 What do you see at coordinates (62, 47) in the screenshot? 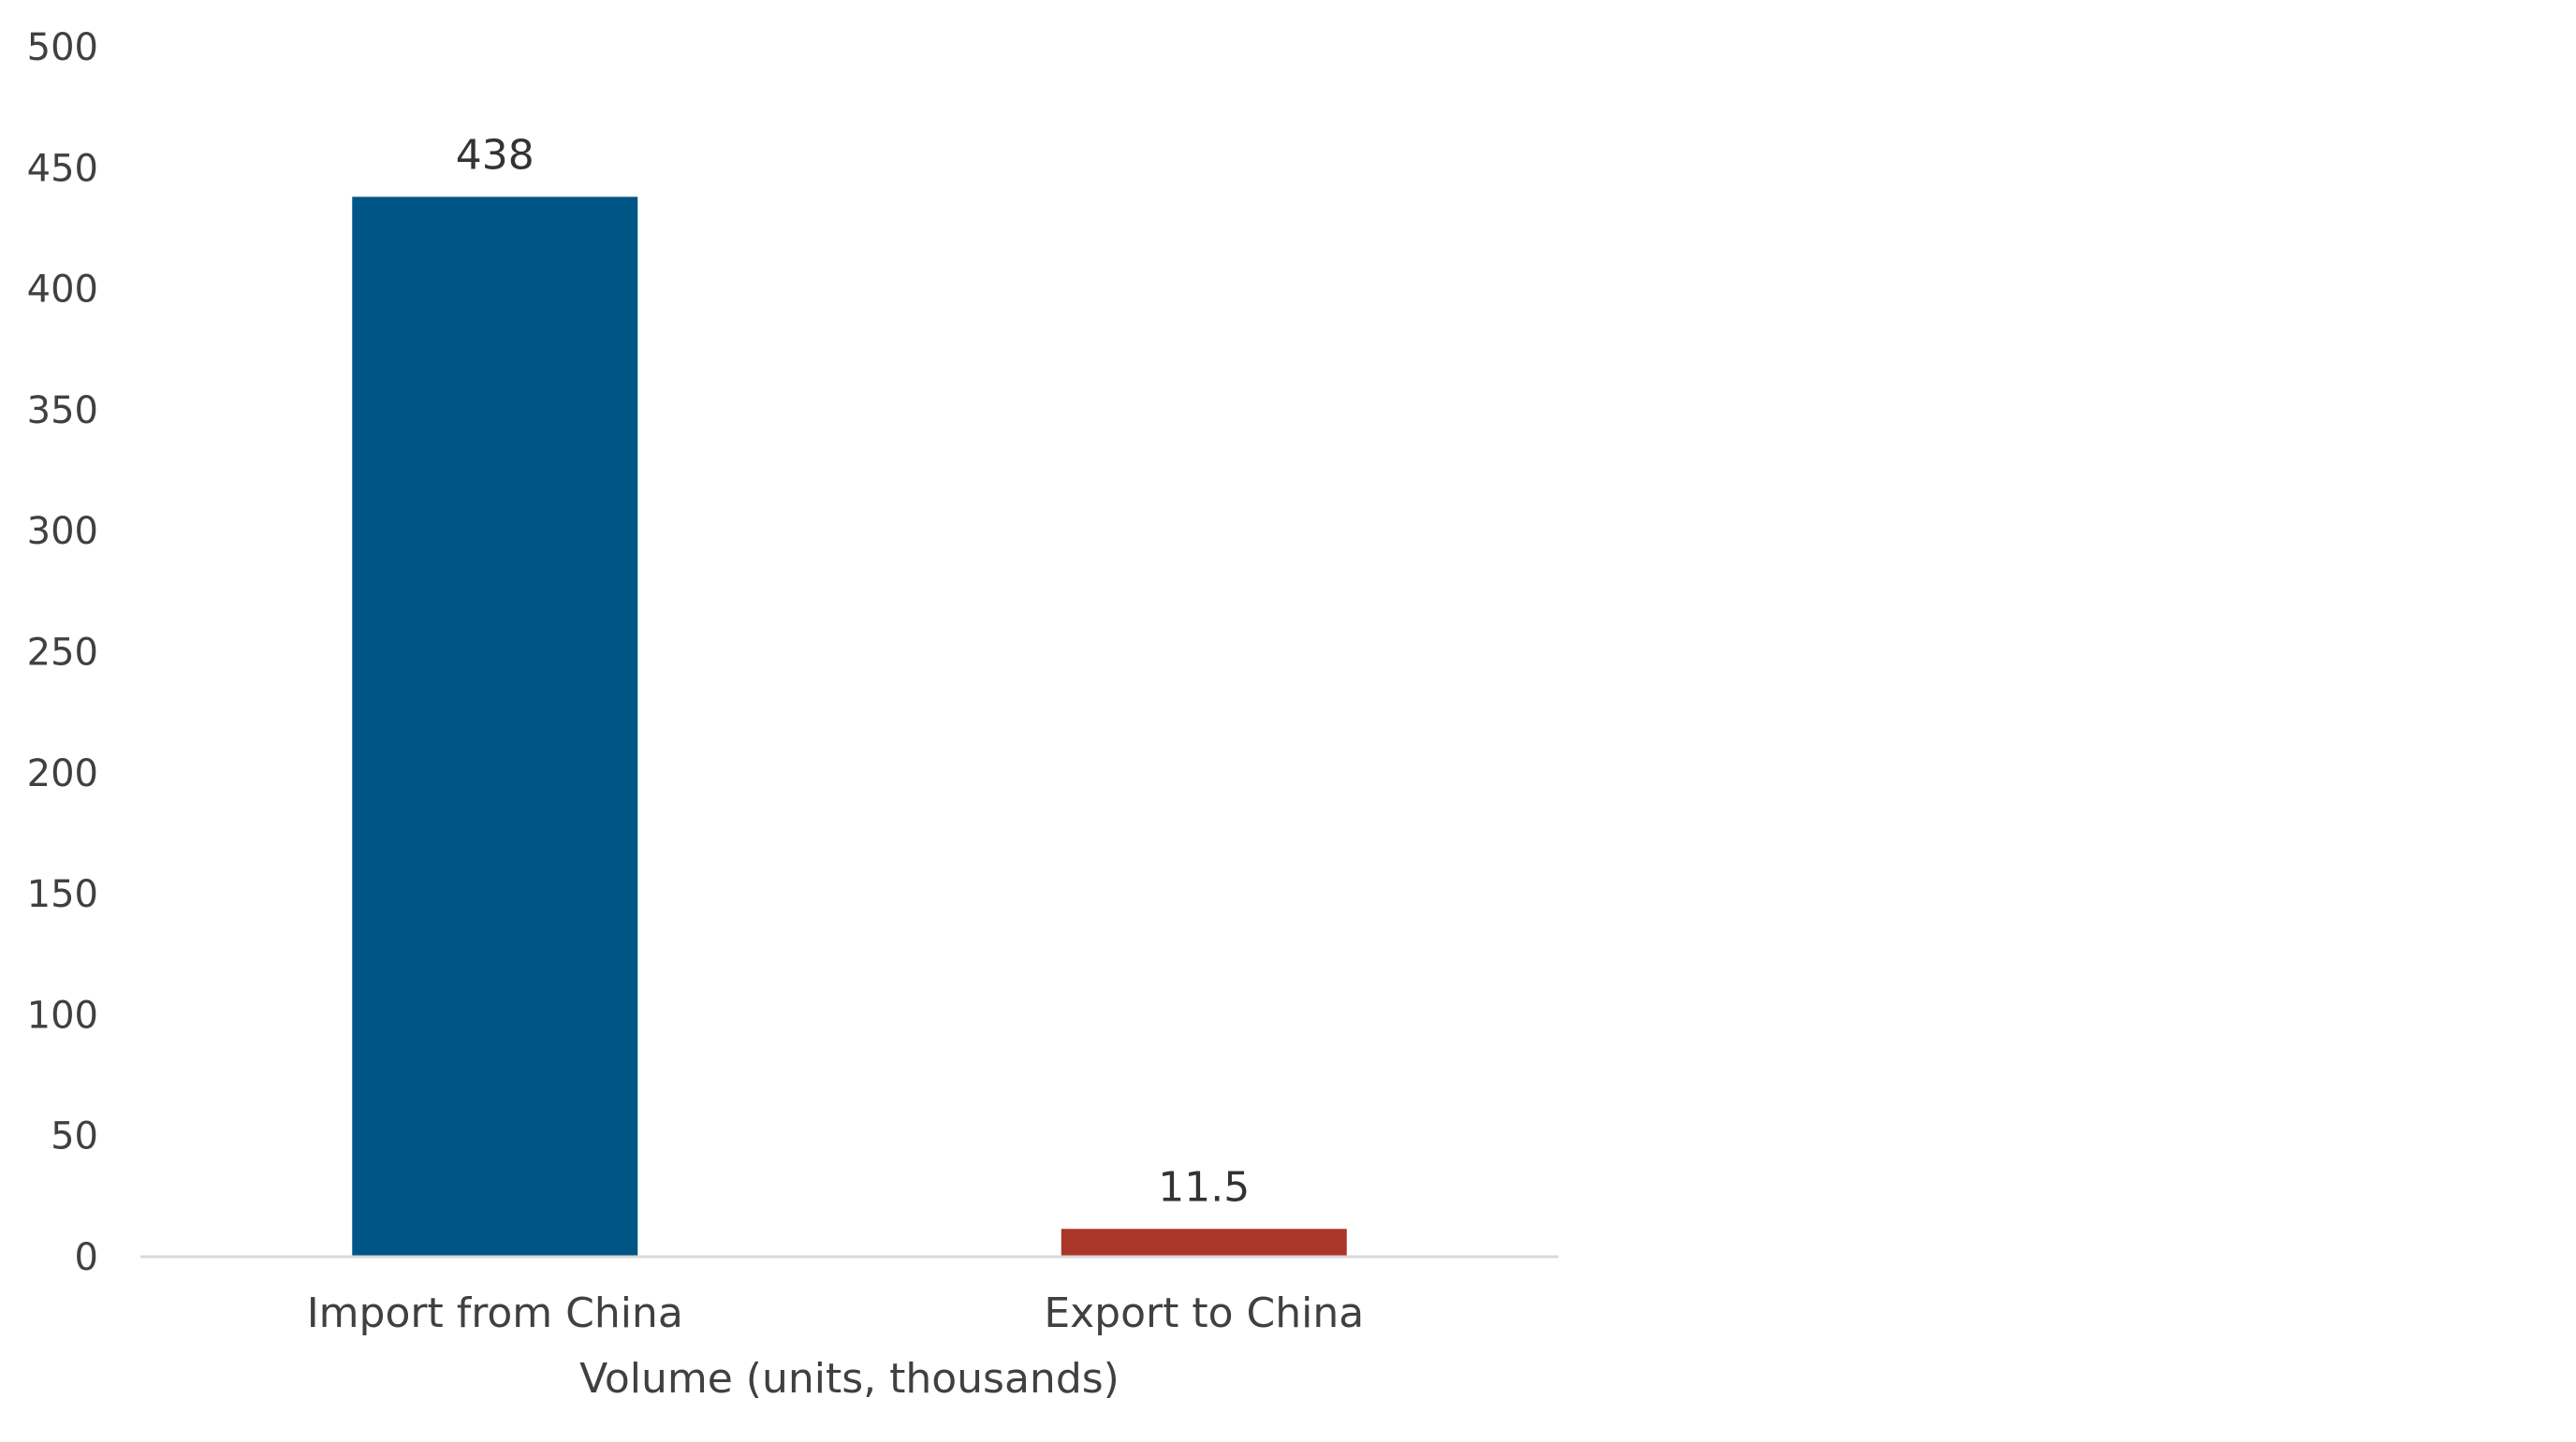
I see `y-tick-label-10: 500` at bounding box center [62, 47].